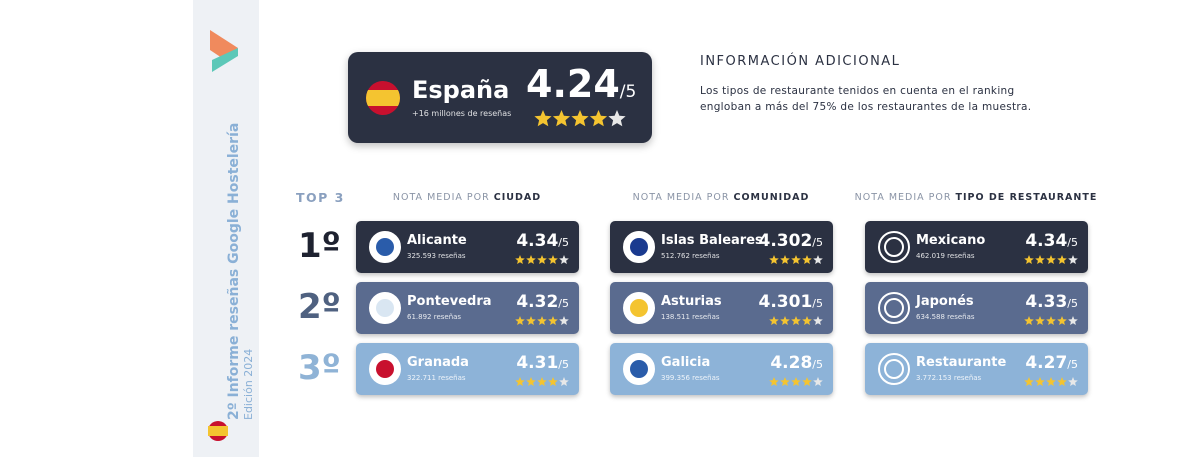 The width and height of the screenshot is (1200, 457). I want to click on card-reviews: 322.711 reseñas, so click(436, 378).